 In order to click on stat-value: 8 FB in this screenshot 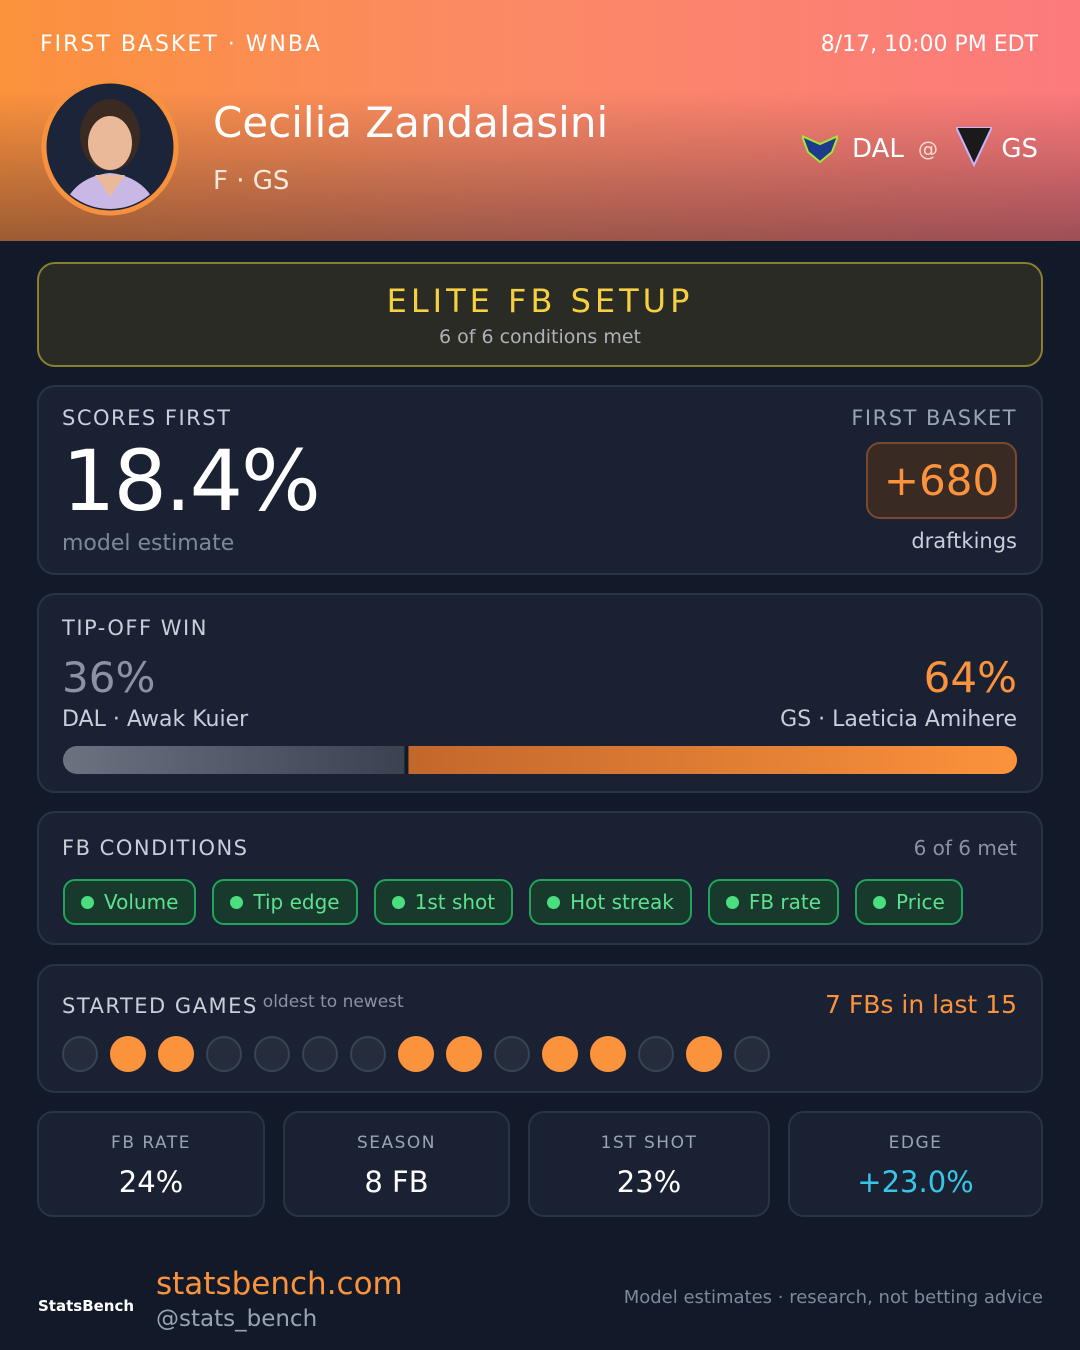, I will do `click(396, 1182)`.